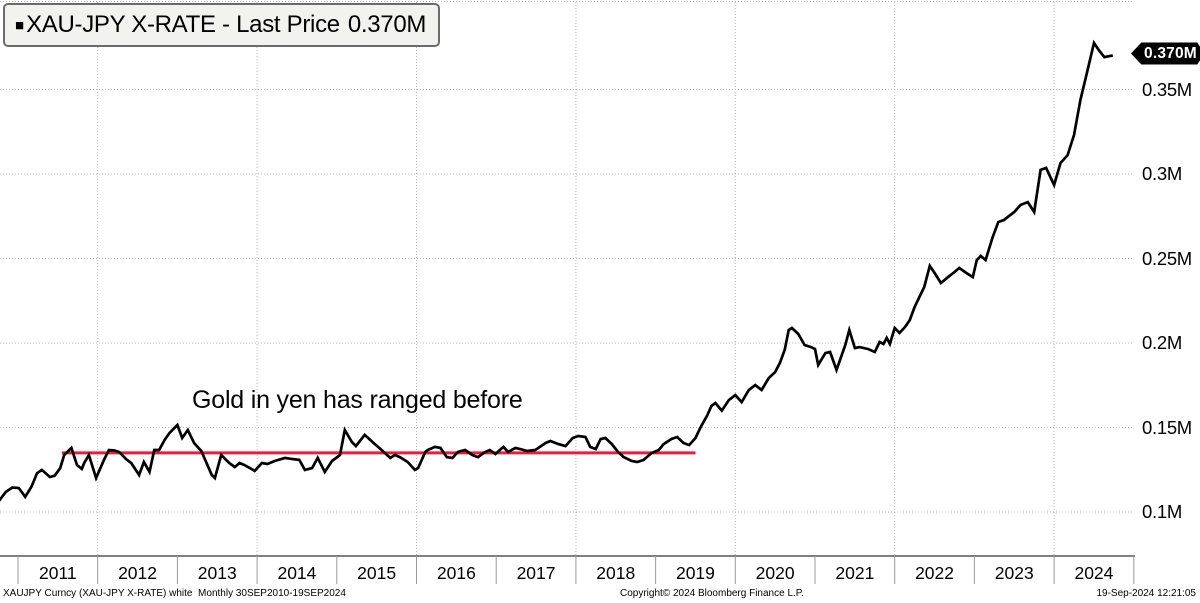 The height and width of the screenshot is (603, 1200). What do you see at coordinates (712, 593) in the screenshot?
I see `footer-copyright: Copyright© 2024 Bloomberg Finance L.P.` at bounding box center [712, 593].